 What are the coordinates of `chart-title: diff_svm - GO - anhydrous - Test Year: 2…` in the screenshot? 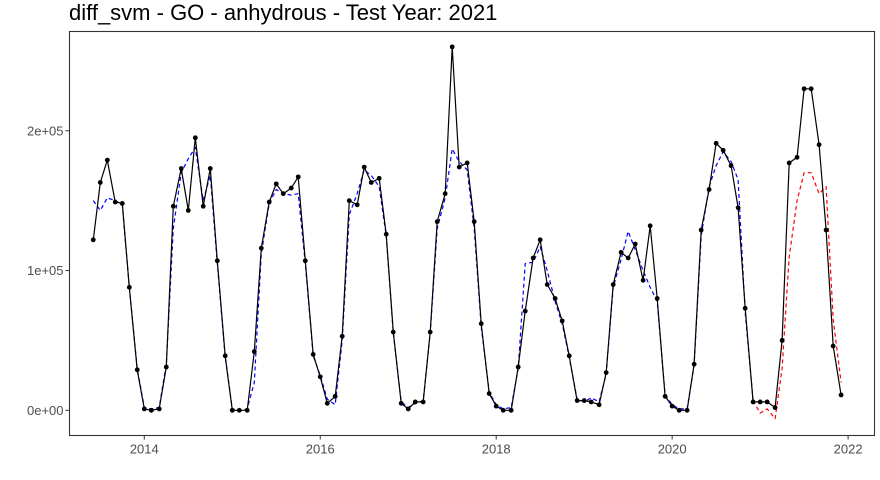 It's located at (283, 12).